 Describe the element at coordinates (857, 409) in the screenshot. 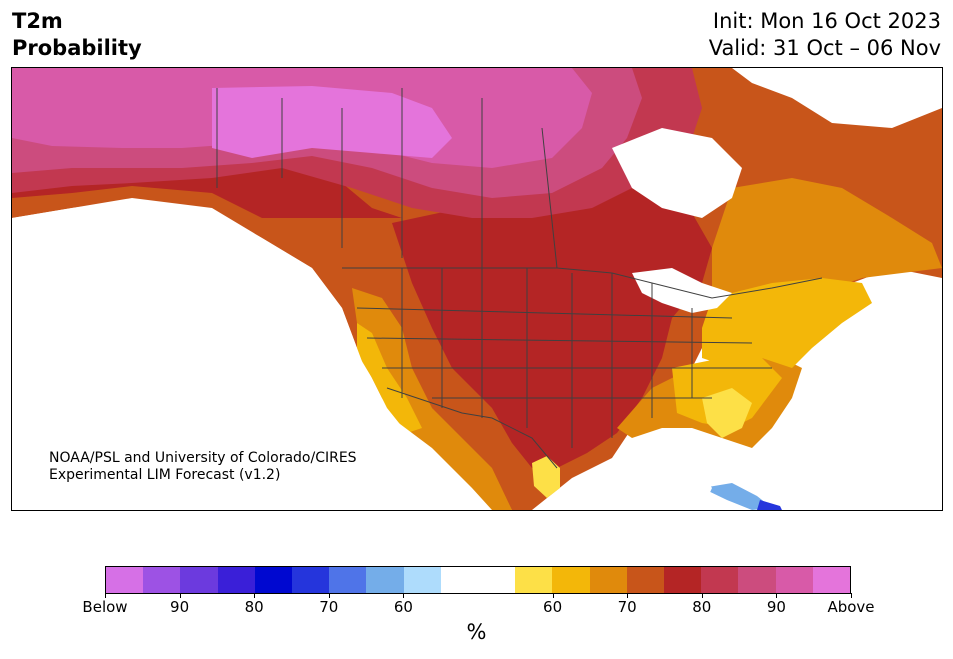

I see `atlantic-ocean` at that location.